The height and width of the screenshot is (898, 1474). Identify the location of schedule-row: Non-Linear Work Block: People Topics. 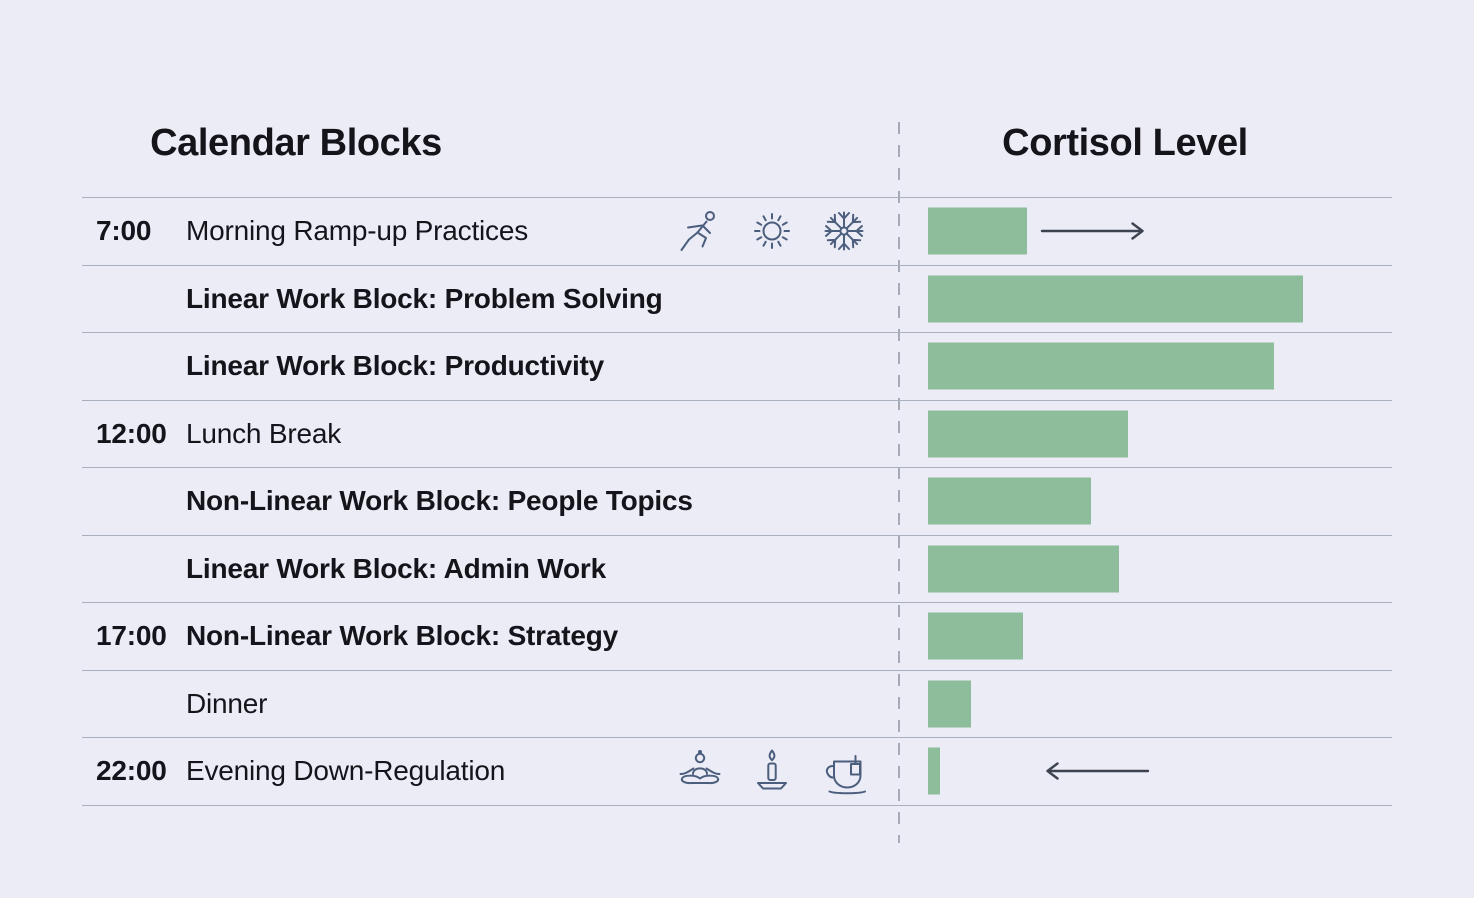
(737, 501).